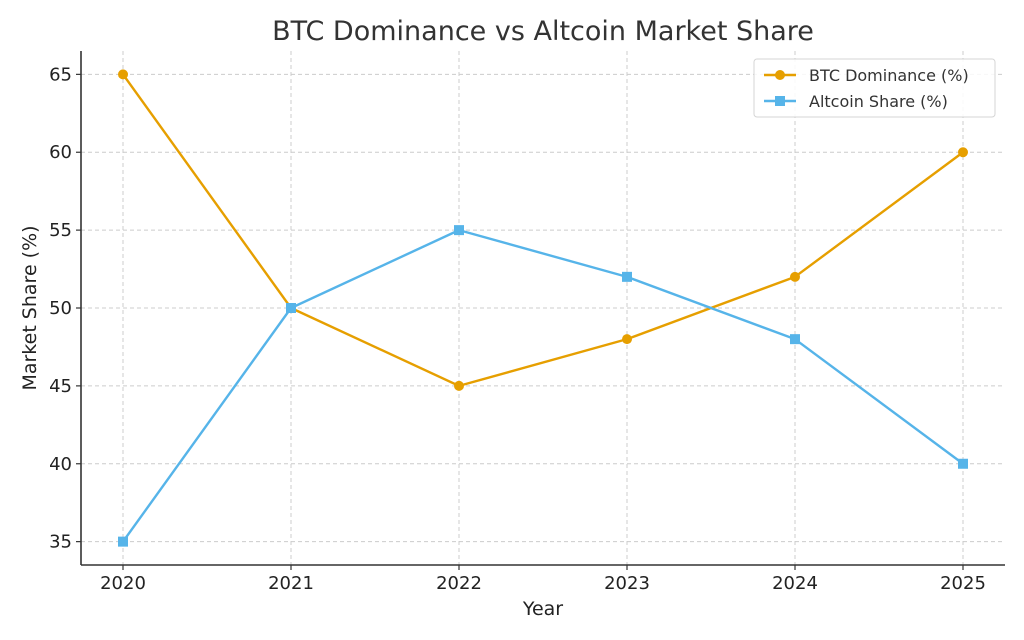  Describe the element at coordinates (291, 583) in the screenshot. I see `x-tick-label: 2021` at that location.